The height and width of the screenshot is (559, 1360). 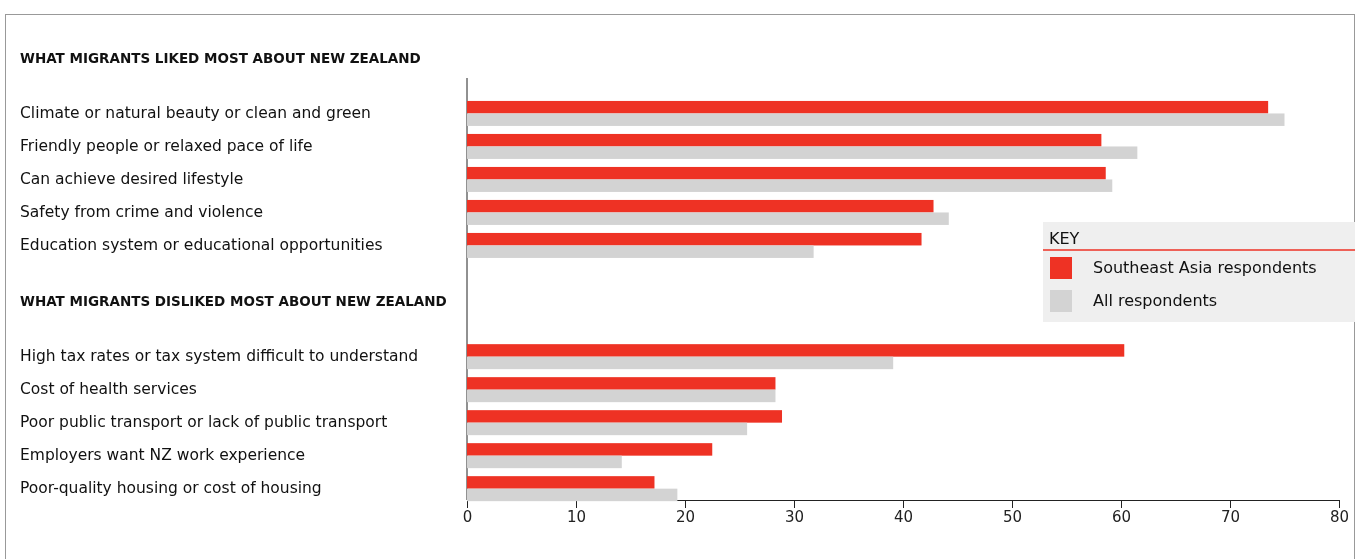 What do you see at coordinates (204, 422) in the screenshot?
I see `y-tick-label: Poor public transport or lack of public transport` at bounding box center [204, 422].